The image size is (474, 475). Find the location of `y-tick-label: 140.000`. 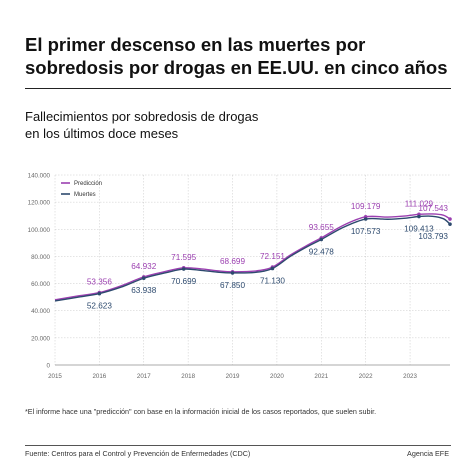

y-tick-label: 140.000 is located at coordinates (39, 176).